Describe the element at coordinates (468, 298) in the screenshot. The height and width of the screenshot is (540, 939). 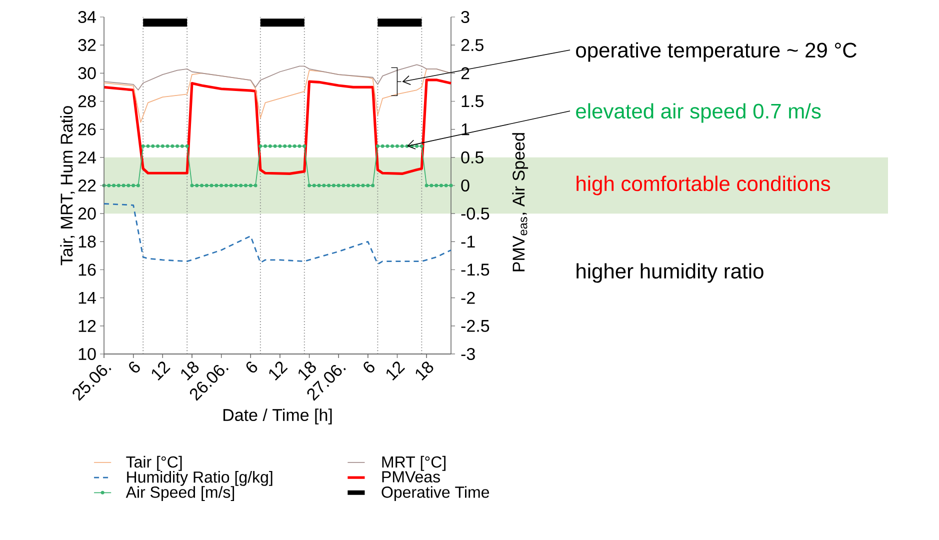
I see `y2-tick-label: -2` at that location.